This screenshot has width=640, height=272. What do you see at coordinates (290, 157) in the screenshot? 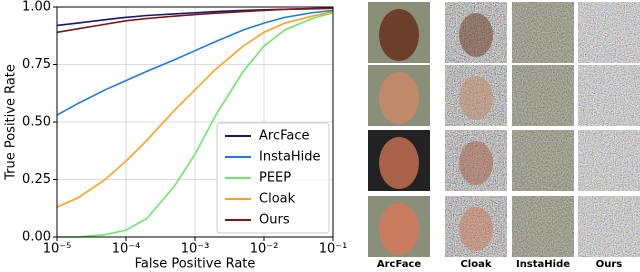
I see `legend-label: InstaHide` at bounding box center [290, 157].